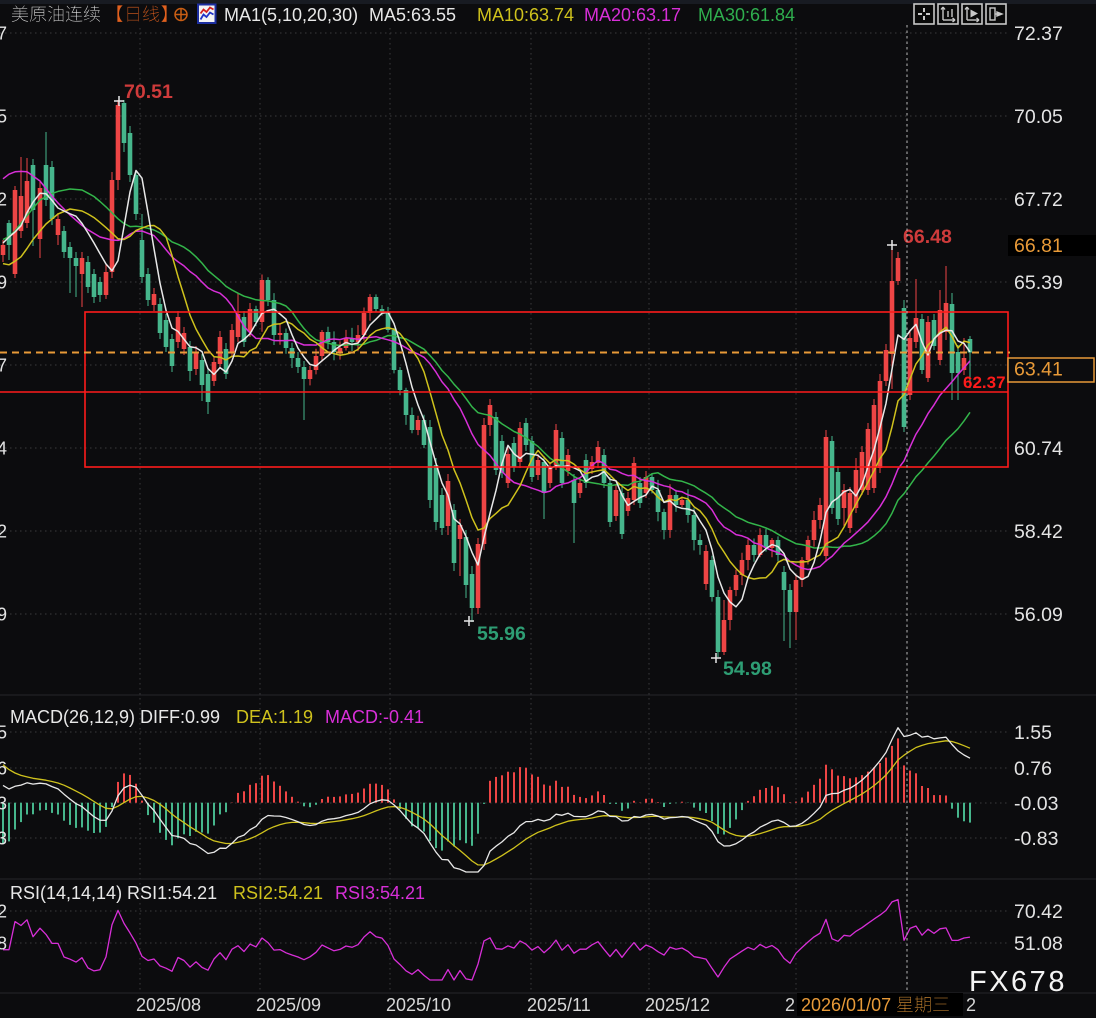 The width and height of the screenshot is (1096, 1018). What do you see at coordinates (168, 1005) in the screenshot?
I see `svg-text: 2025/08` at bounding box center [168, 1005].